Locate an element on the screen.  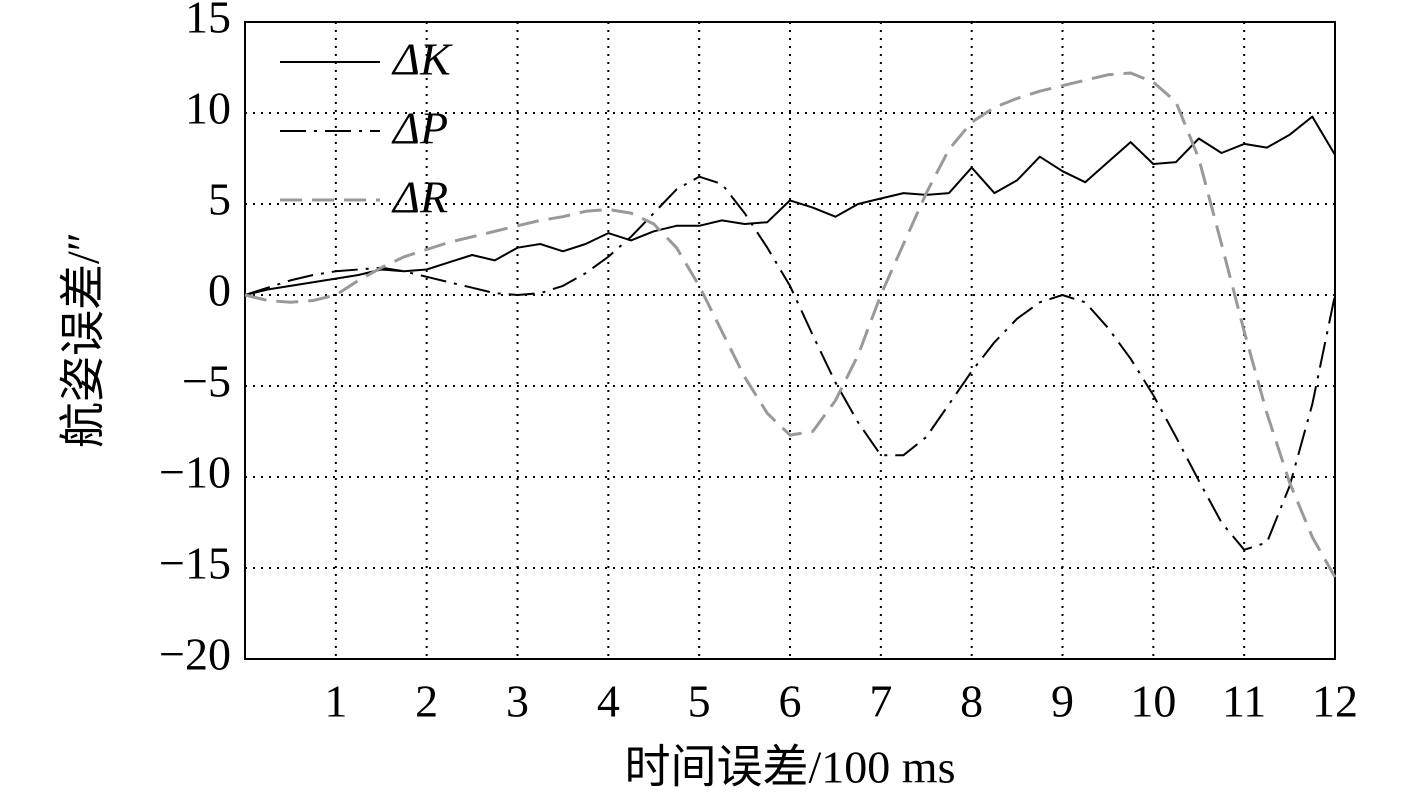
x-tick-label: 4 is located at coordinates (608, 701).